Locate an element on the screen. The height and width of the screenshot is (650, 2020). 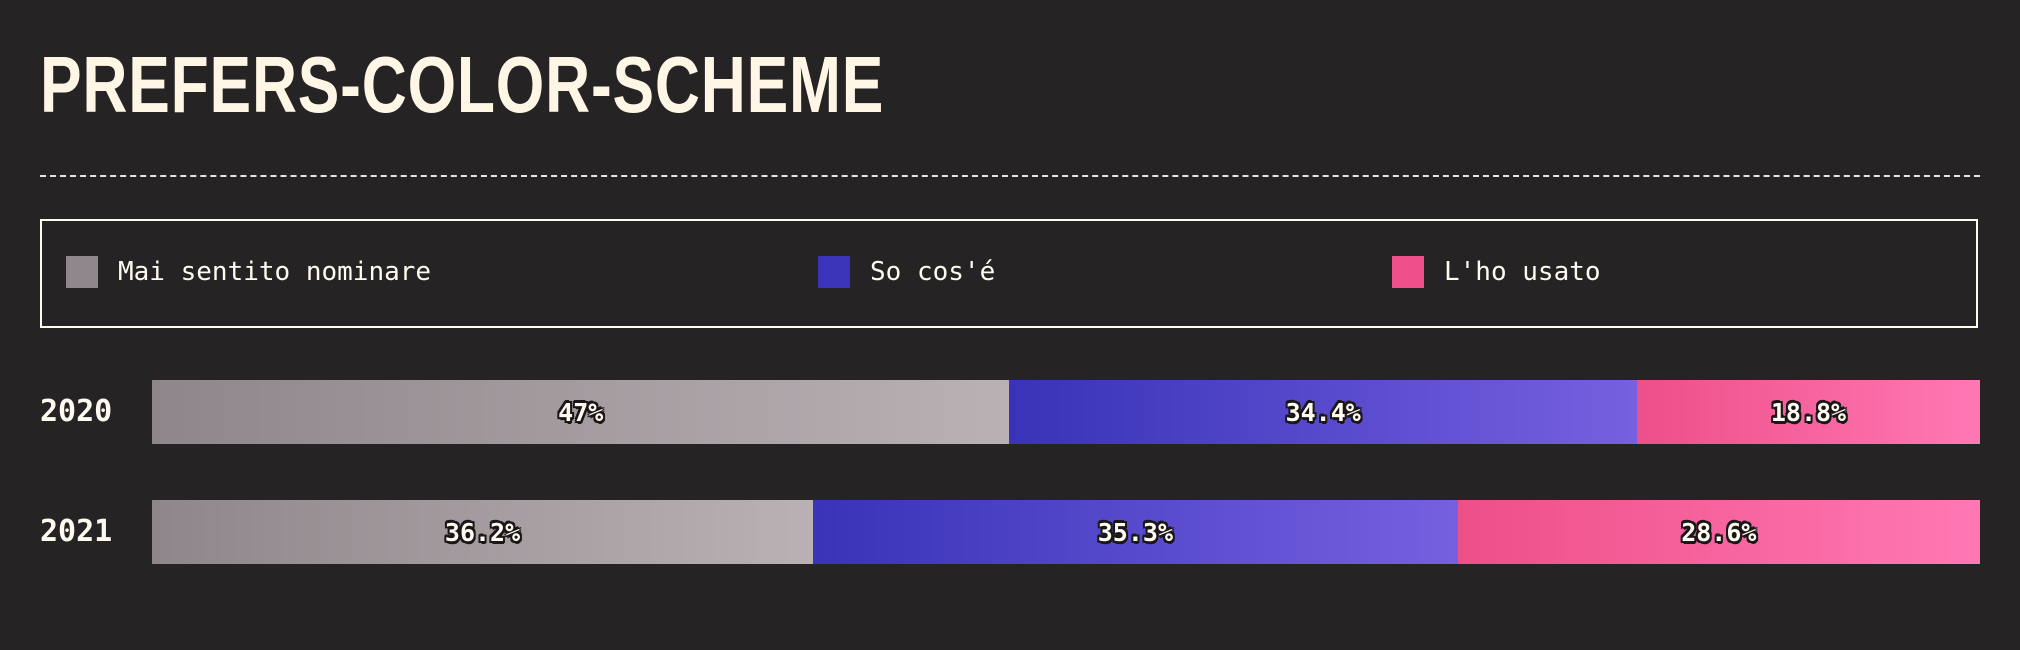
data-label: 35.3% is located at coordinates (1135, 532).